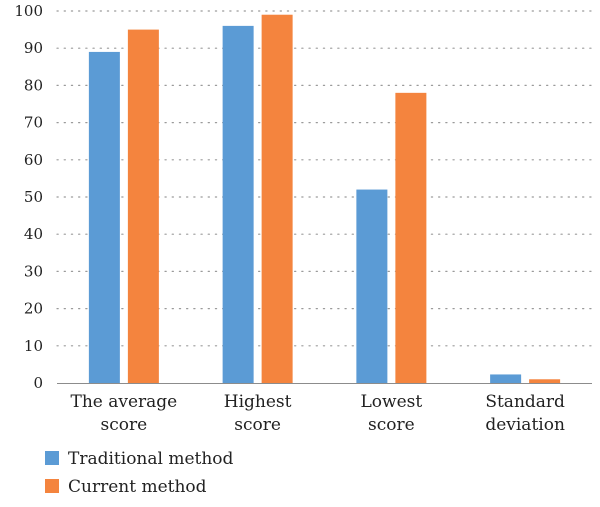 This screenshot has width=600, height=507. I want to click on y-axis-ticks: 0 10 20 30 40 50 60 70 80 90 100, so click(28, 197).